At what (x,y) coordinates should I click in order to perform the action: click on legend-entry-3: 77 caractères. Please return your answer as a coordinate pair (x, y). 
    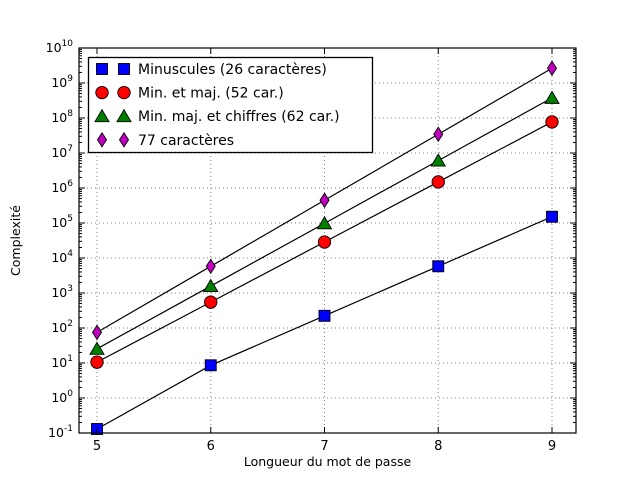
    Looking at the image, I should click on (165, 140).